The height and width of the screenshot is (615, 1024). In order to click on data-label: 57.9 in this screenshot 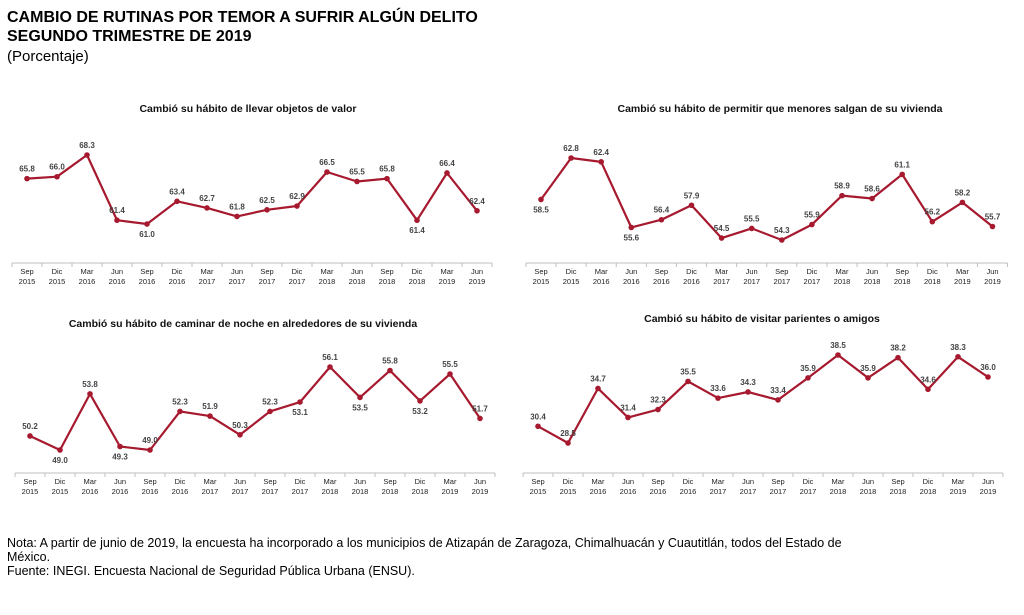, I will do `click(692, 195)`.